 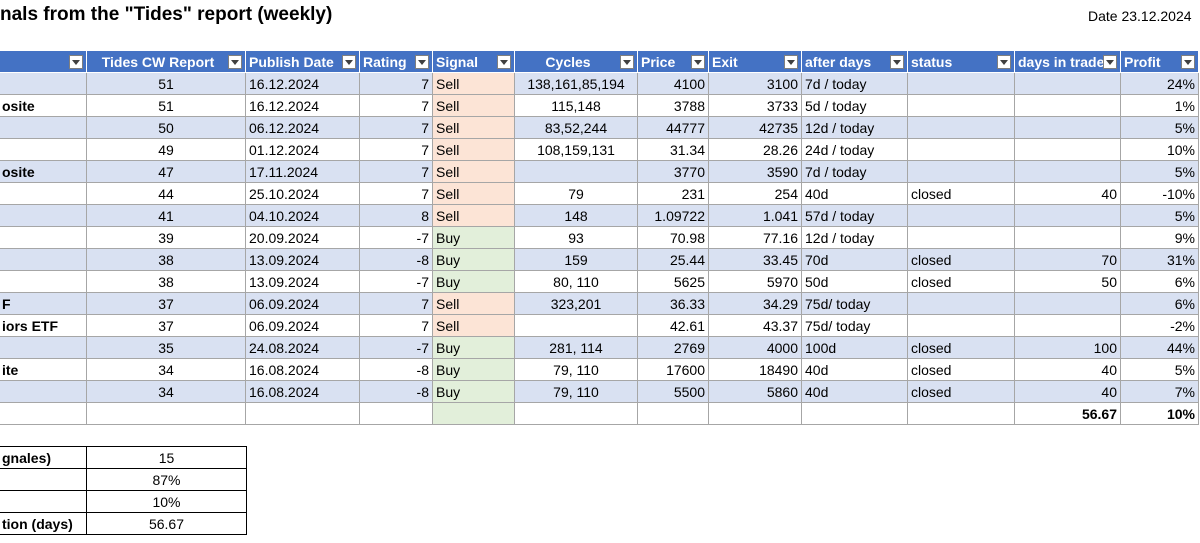 What do you see at coordinates (166, 259) in the screenshot?
I see `cell-cw-report: 38` at bounding box center [166, 259].